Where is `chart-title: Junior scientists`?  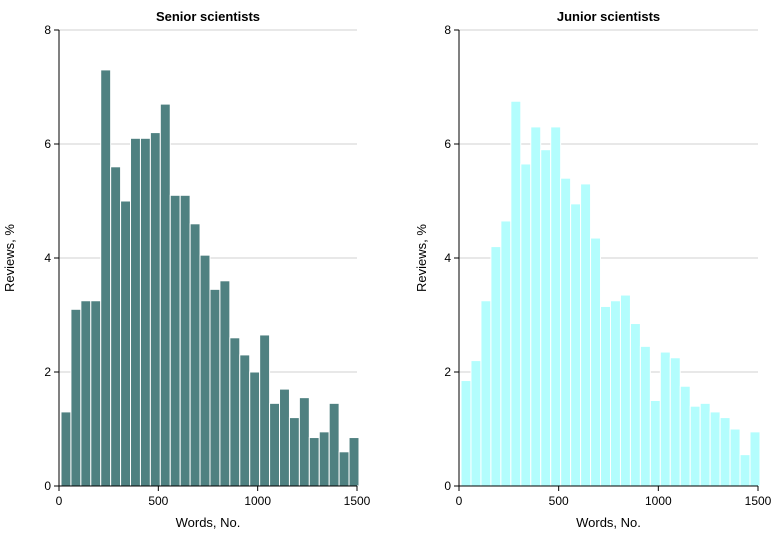
chart-title: Junior scientists is located at coordinates (608, 16).